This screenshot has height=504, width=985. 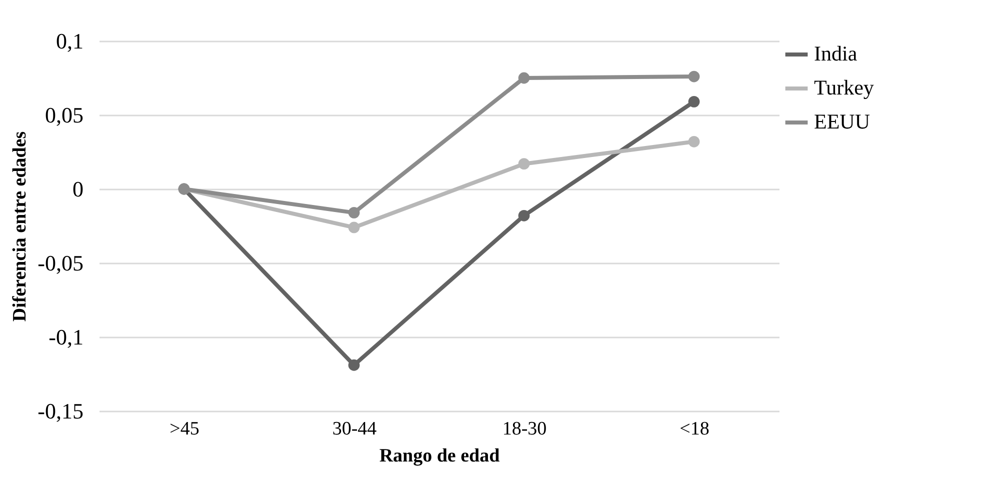 I want to click on legend-label: India, so click(x=836, y=54).